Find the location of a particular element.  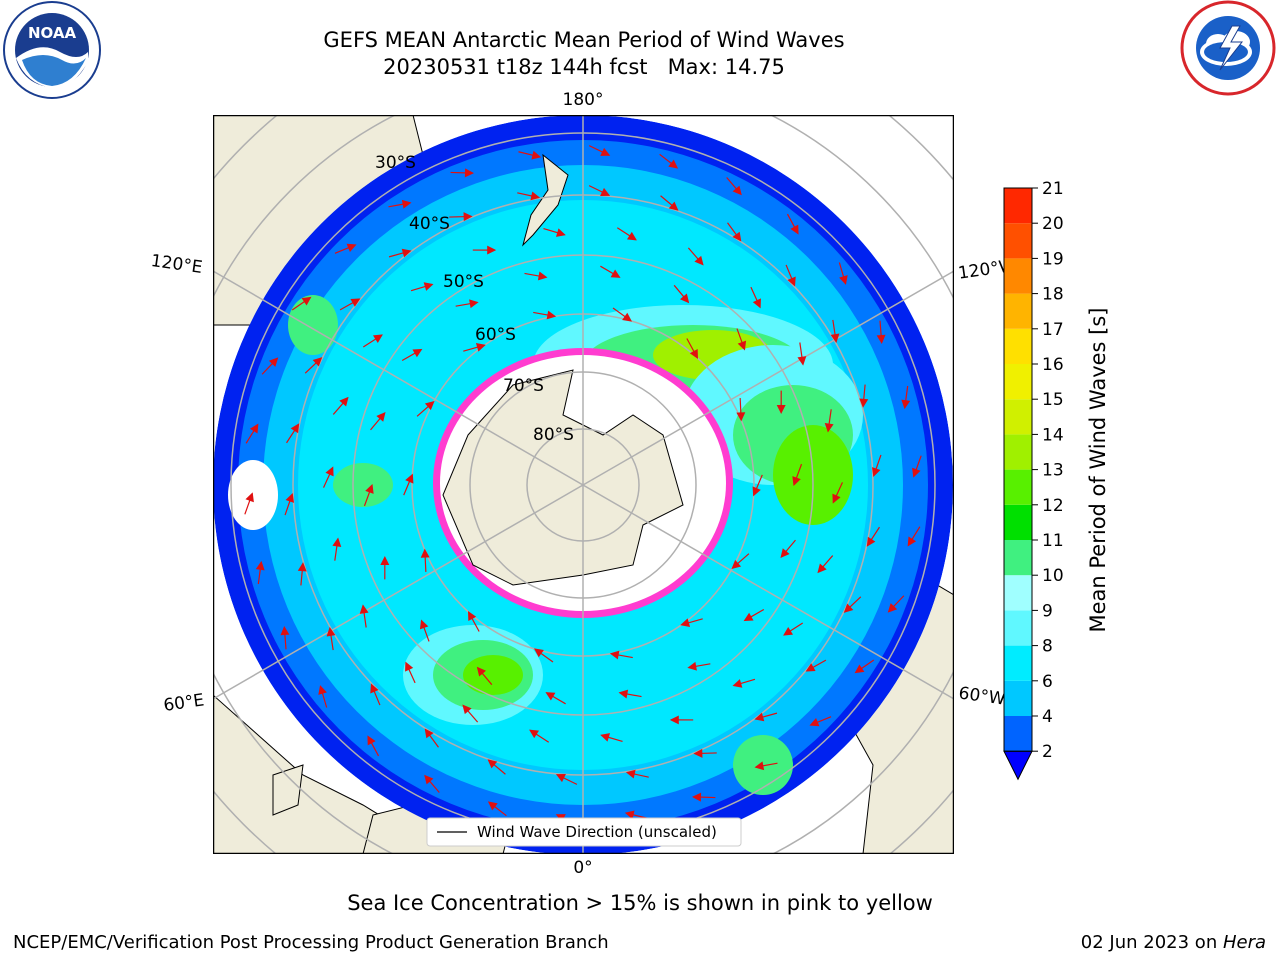

colorbar-tick-label: 20 is located at coordinates (1053, 224).